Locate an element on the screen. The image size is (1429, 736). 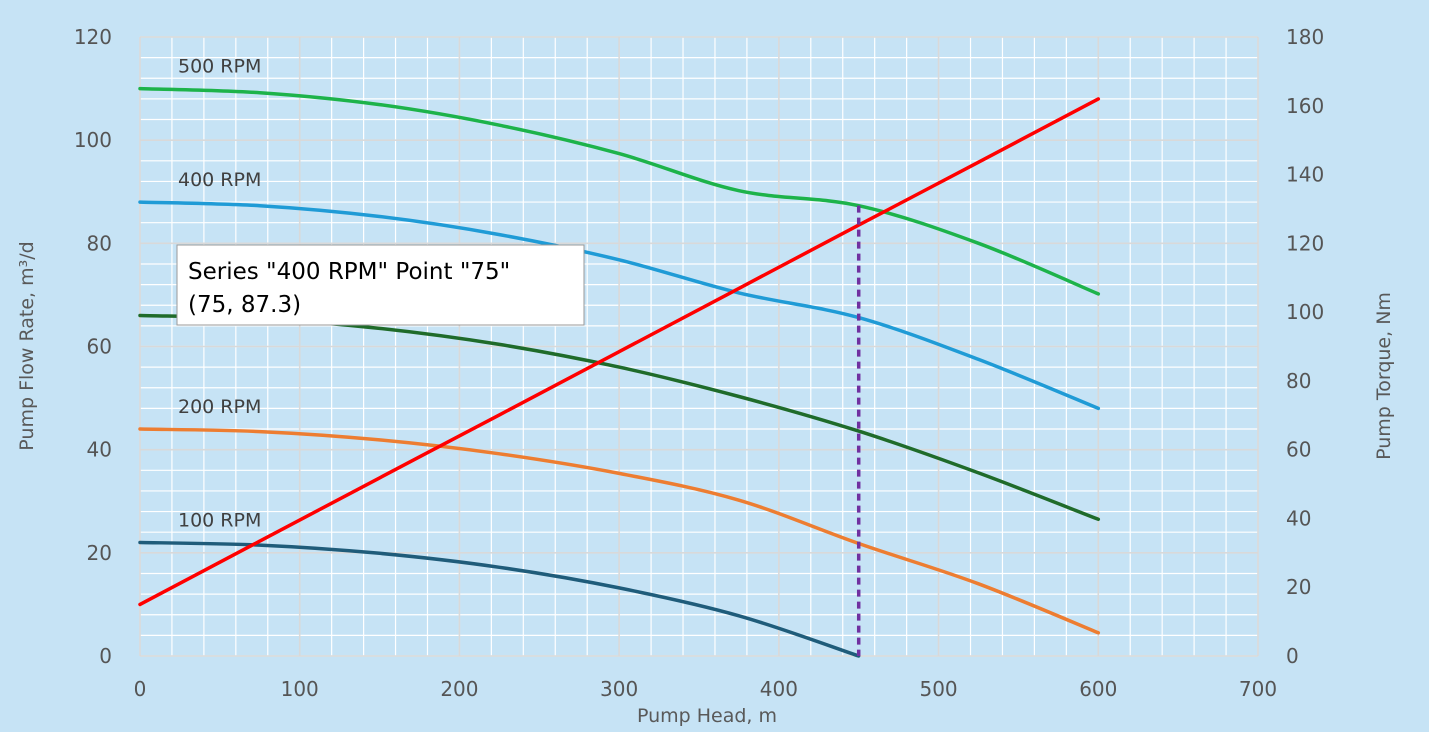
y2-tick-label: 180 is located at coordinates (1305, 37).